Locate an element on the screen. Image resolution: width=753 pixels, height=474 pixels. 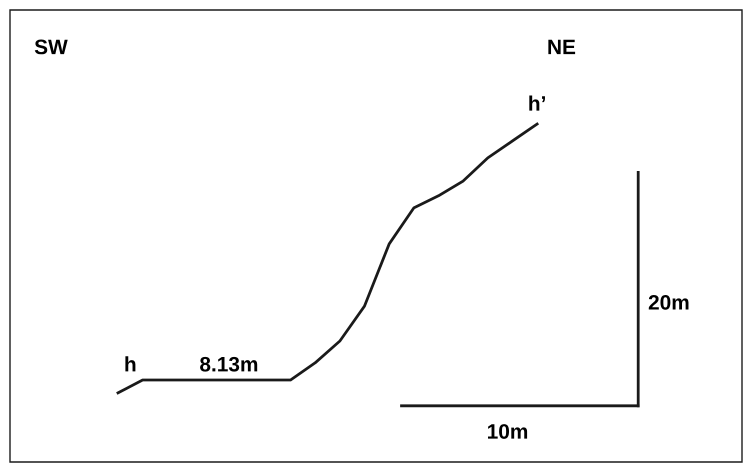
text: SW is located at coordinates (51, 47).